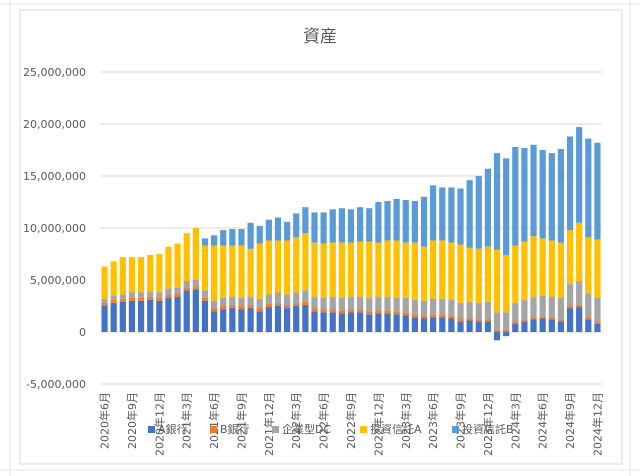 The height and width of the screenshot is (476, 640). I want to click on legend-label: 投資信託A, so click(396, 429).